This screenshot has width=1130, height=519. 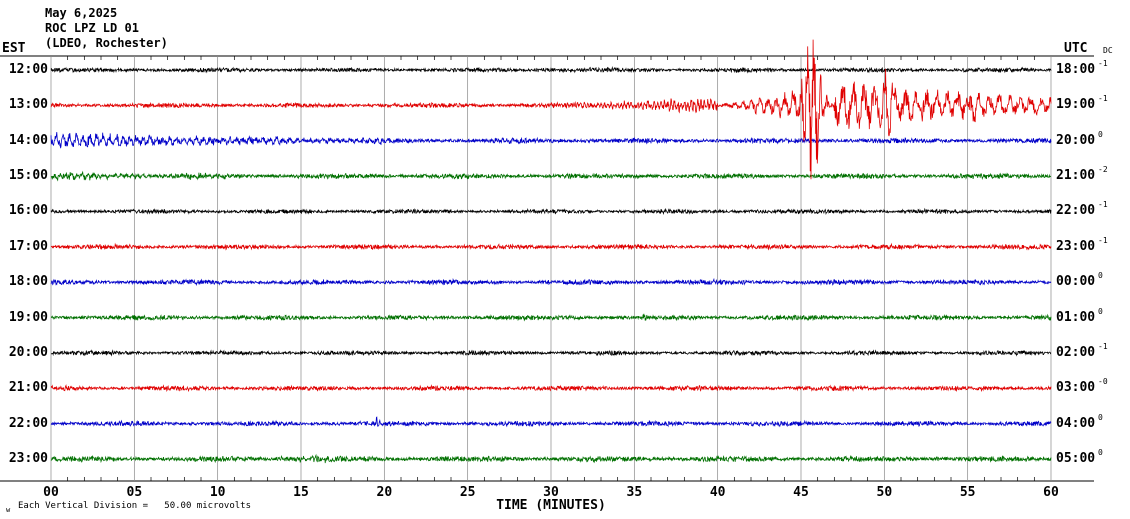 I want to click on left-axis-label: EST, so click(x=14, y=48).